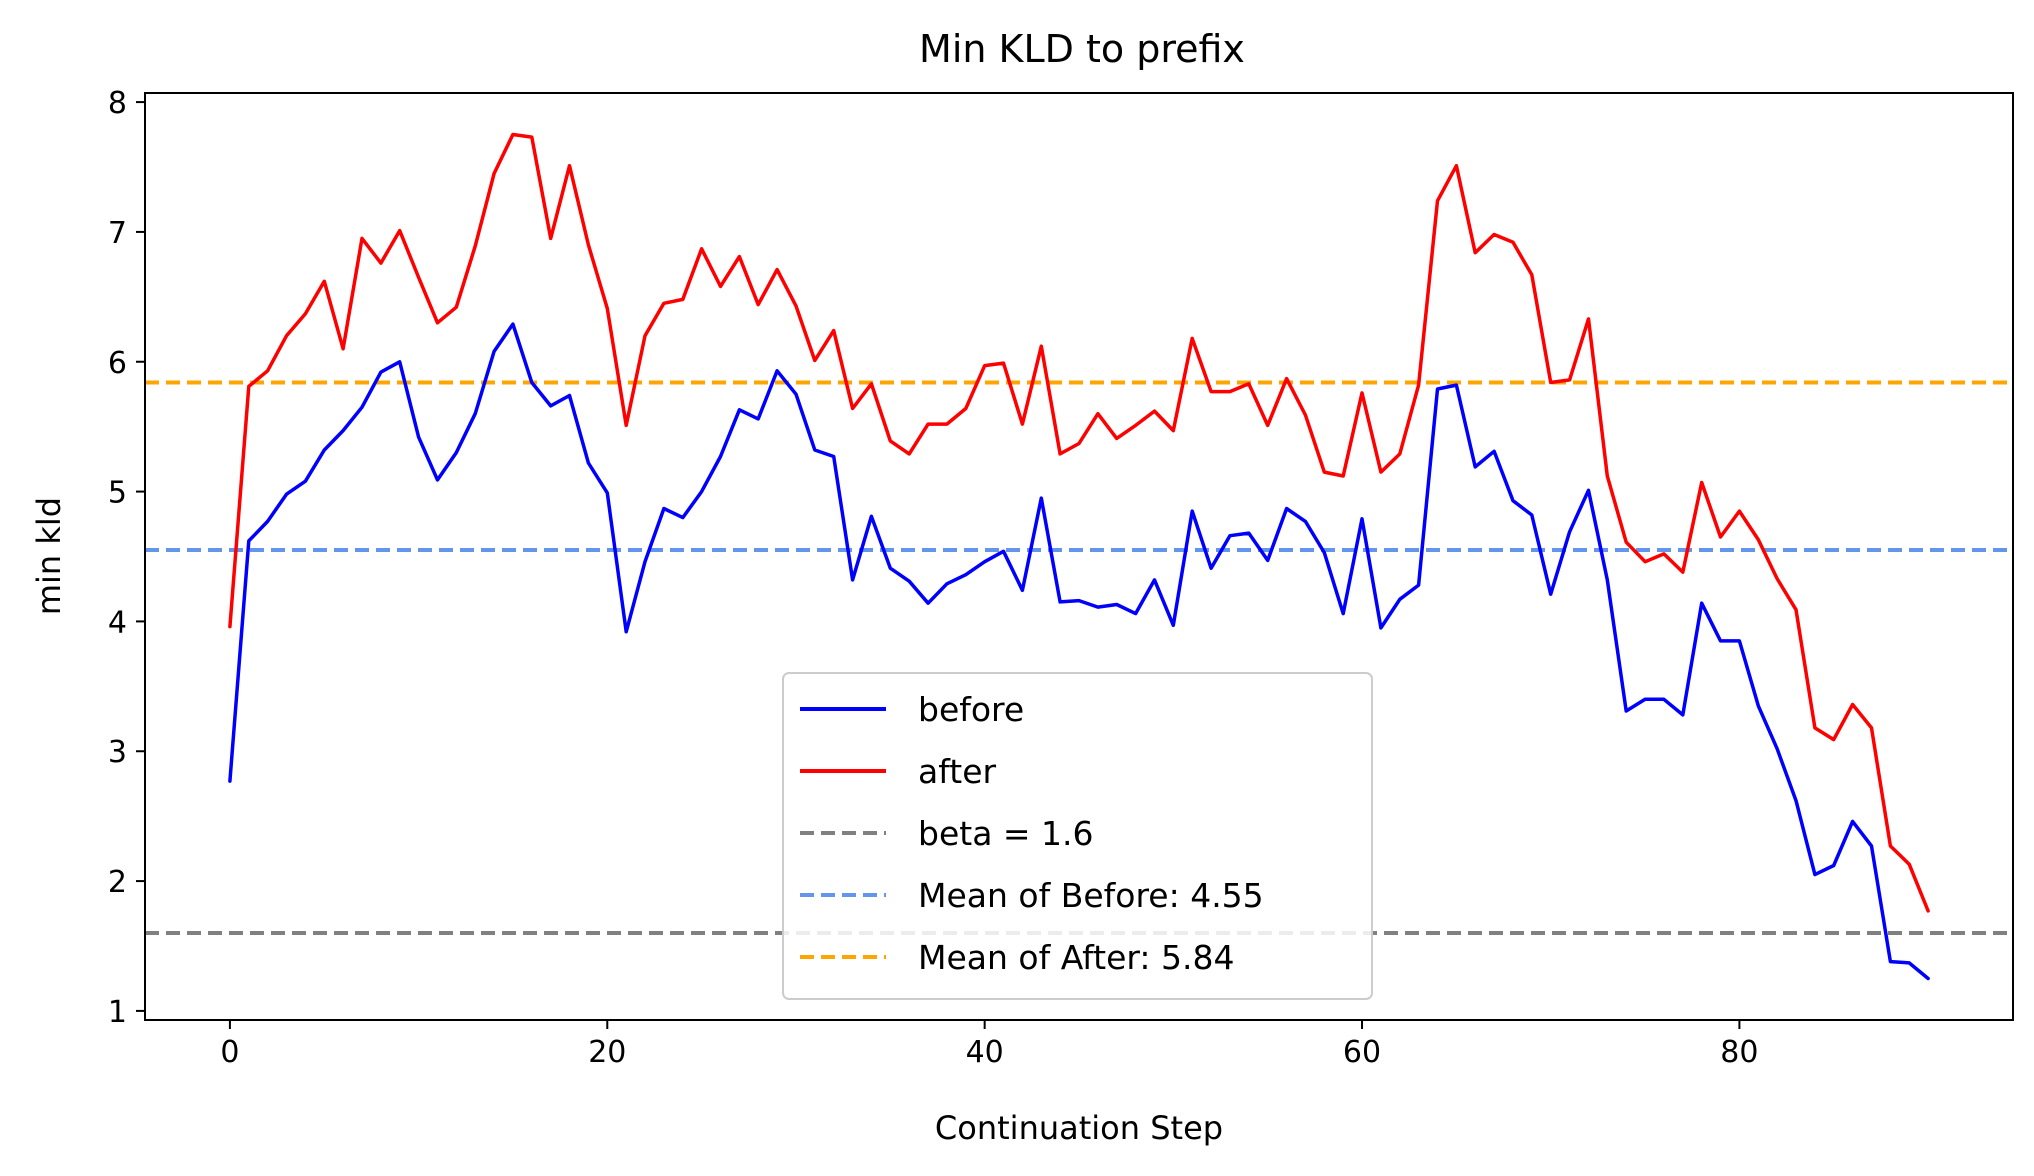 This screenshot has width=2034, height=1176. Describe the element at coordinates (1091, 895) in the screenshot. I see `legend-label: Mean of Before: 4.55` at that location.